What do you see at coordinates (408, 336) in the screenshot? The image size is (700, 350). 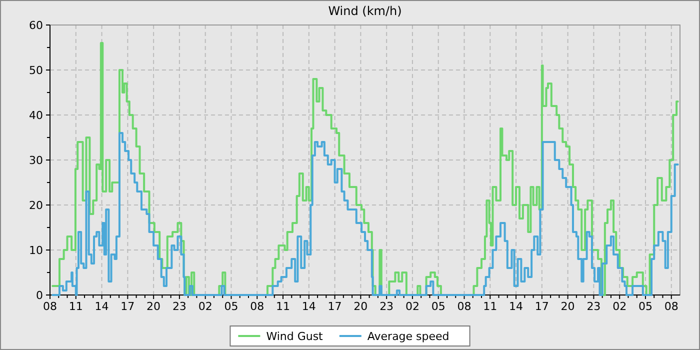 I see `legend-label: Average speed` at bounding box center [408, 336].